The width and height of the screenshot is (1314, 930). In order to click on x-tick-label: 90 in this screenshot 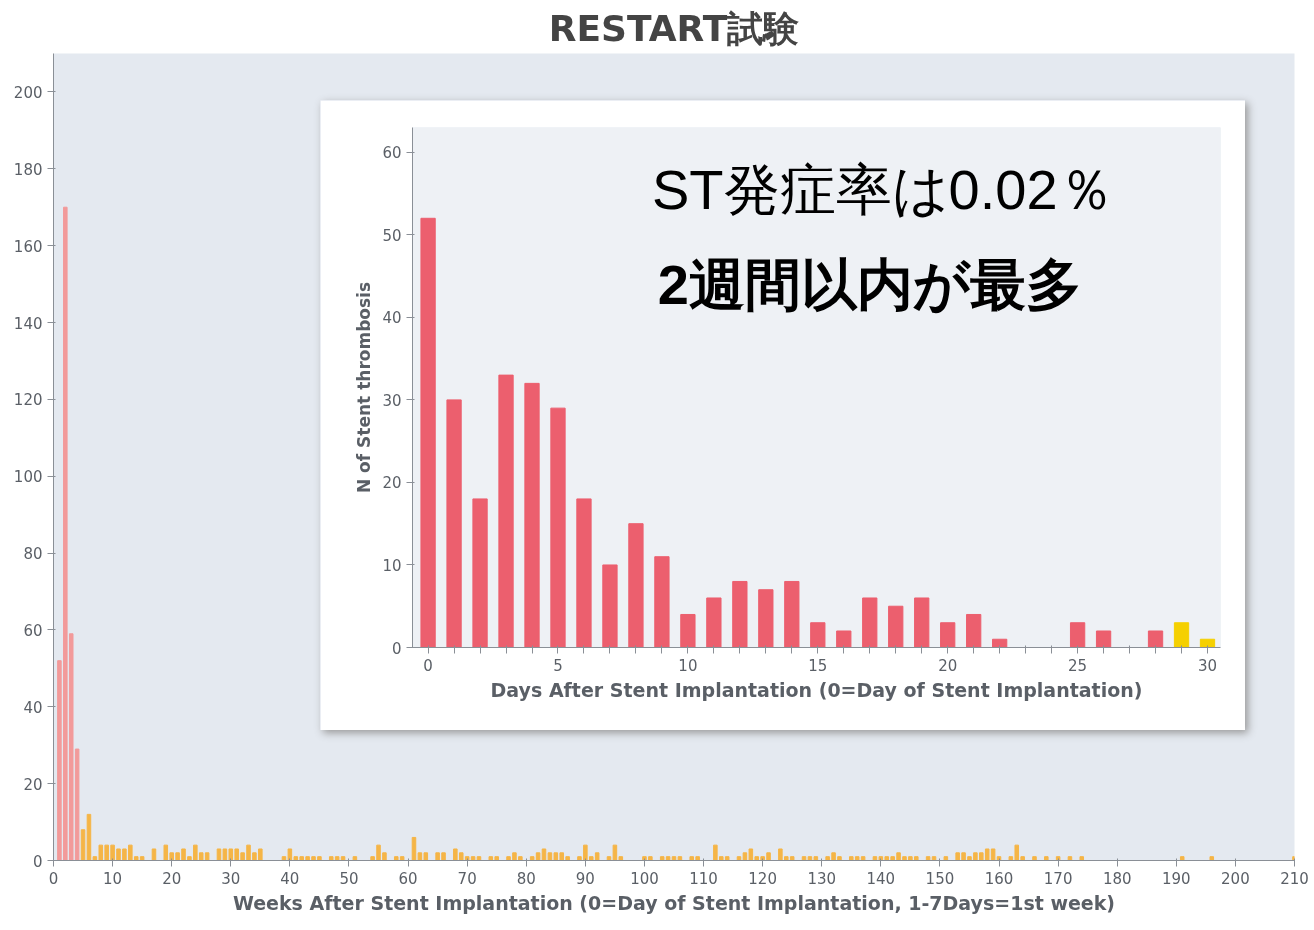, I will do `click(585, 878)`.